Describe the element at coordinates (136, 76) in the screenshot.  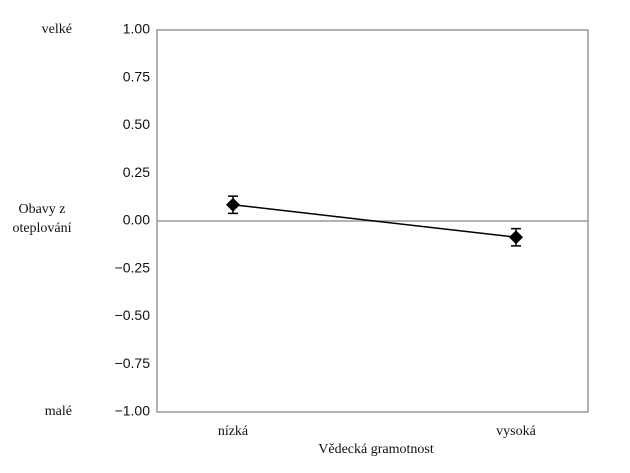
I see `y-tick-label: 0.75` at that location.